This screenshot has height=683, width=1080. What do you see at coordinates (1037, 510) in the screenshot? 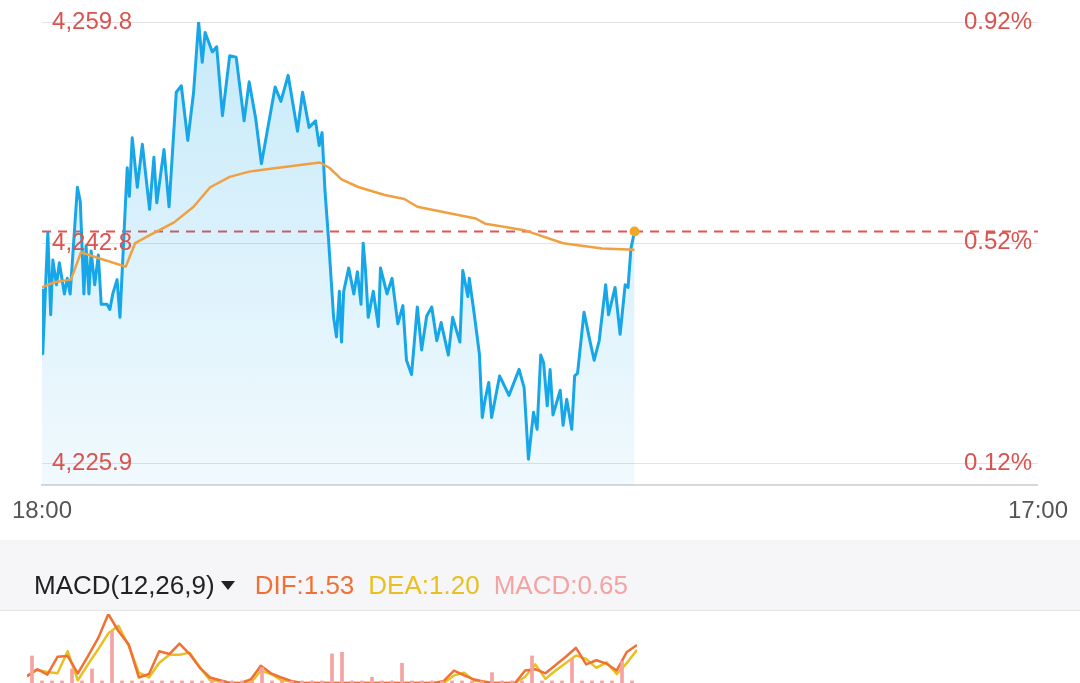
I see `x-tick-label: 17:00` at bounding box center [1037, 510].